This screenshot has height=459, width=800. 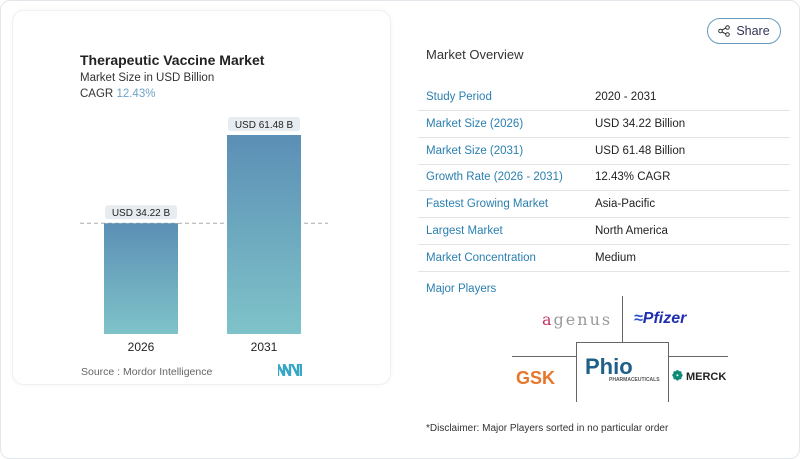 I want to click on merck-logo: ❁ MERCK, so click(x=699, y=376).